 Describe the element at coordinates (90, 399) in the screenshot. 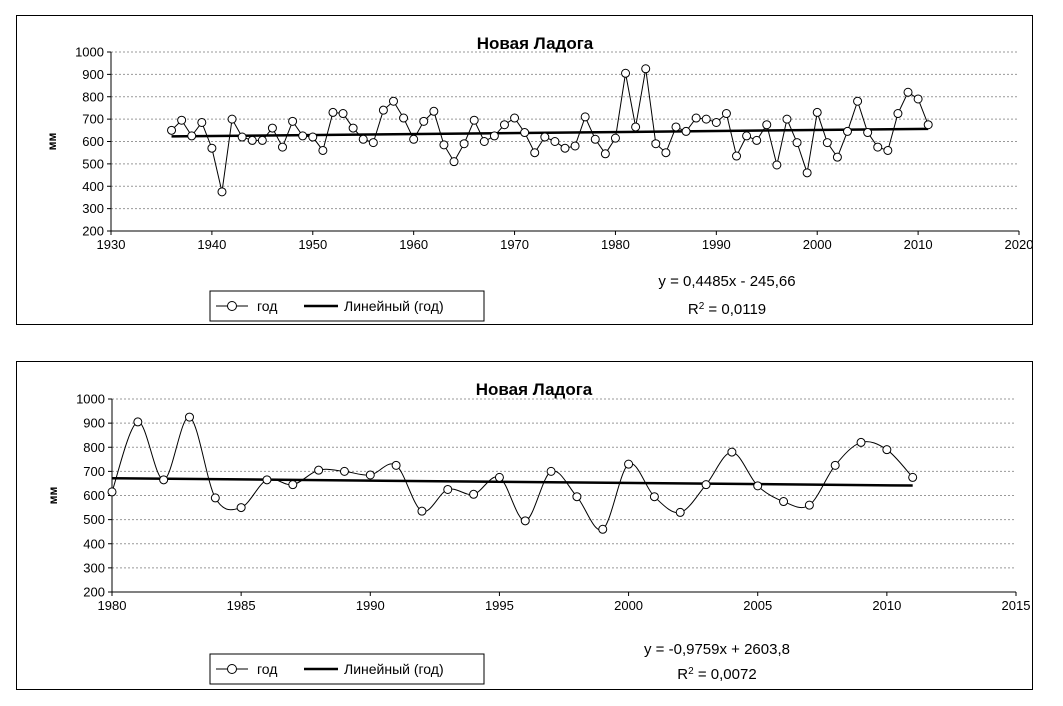

I see `y-tick-label: 1000` at that location.